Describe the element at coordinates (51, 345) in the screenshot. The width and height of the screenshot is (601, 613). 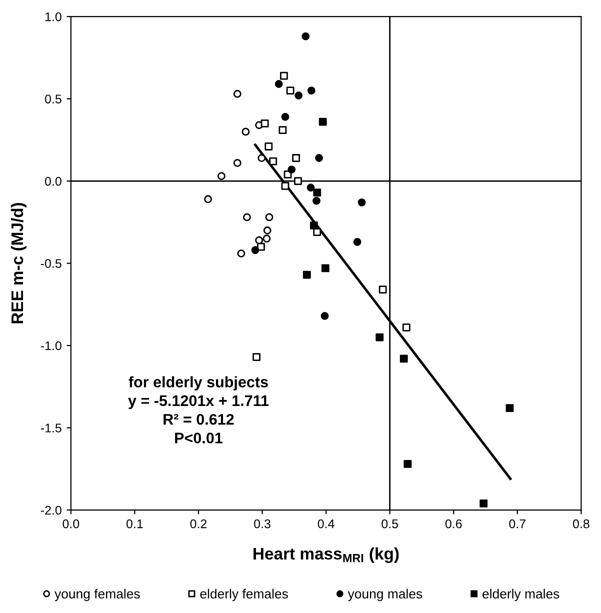
I see `y-tick-label: -1.0` at that location.